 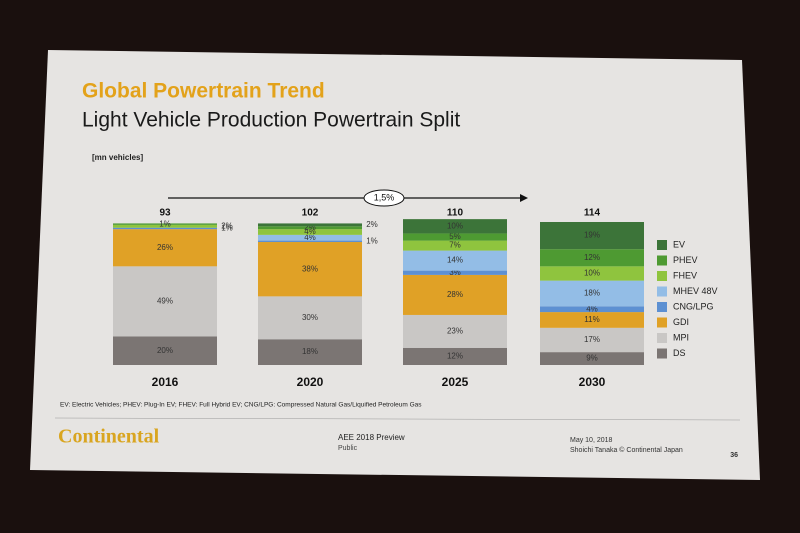 I want to click on segment-label: 38%, so click(x=310, y=268).